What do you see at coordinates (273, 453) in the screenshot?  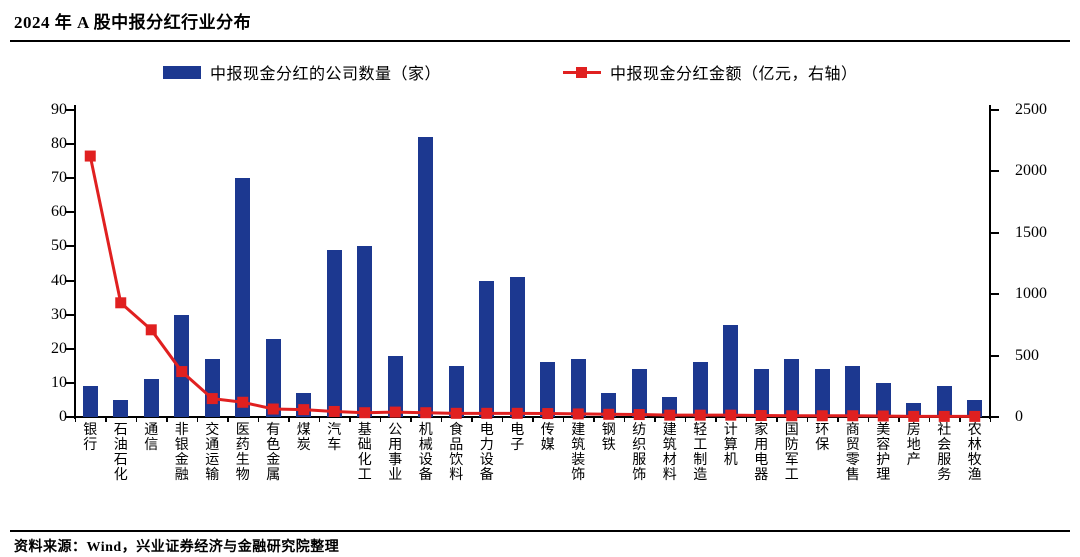 I see `x-axis-category-label: 有 色 金 属` at bounding box center [273, 453].